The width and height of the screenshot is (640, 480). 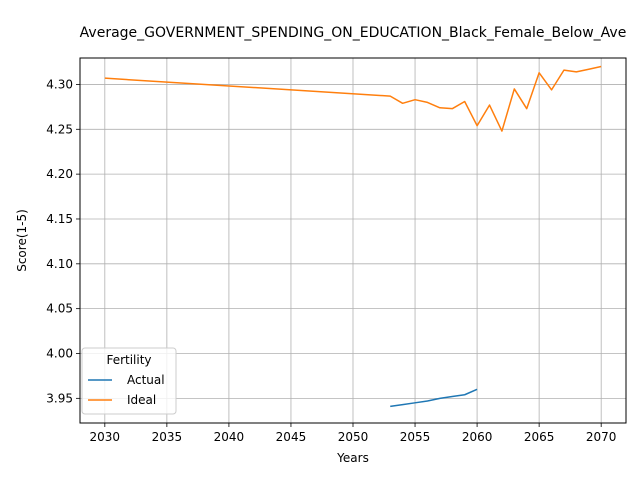 What do you see at coordinates (167, 437) in the screenshot?
I see `x-tick-label-2035: 2035` at bounding box center [167, 437].